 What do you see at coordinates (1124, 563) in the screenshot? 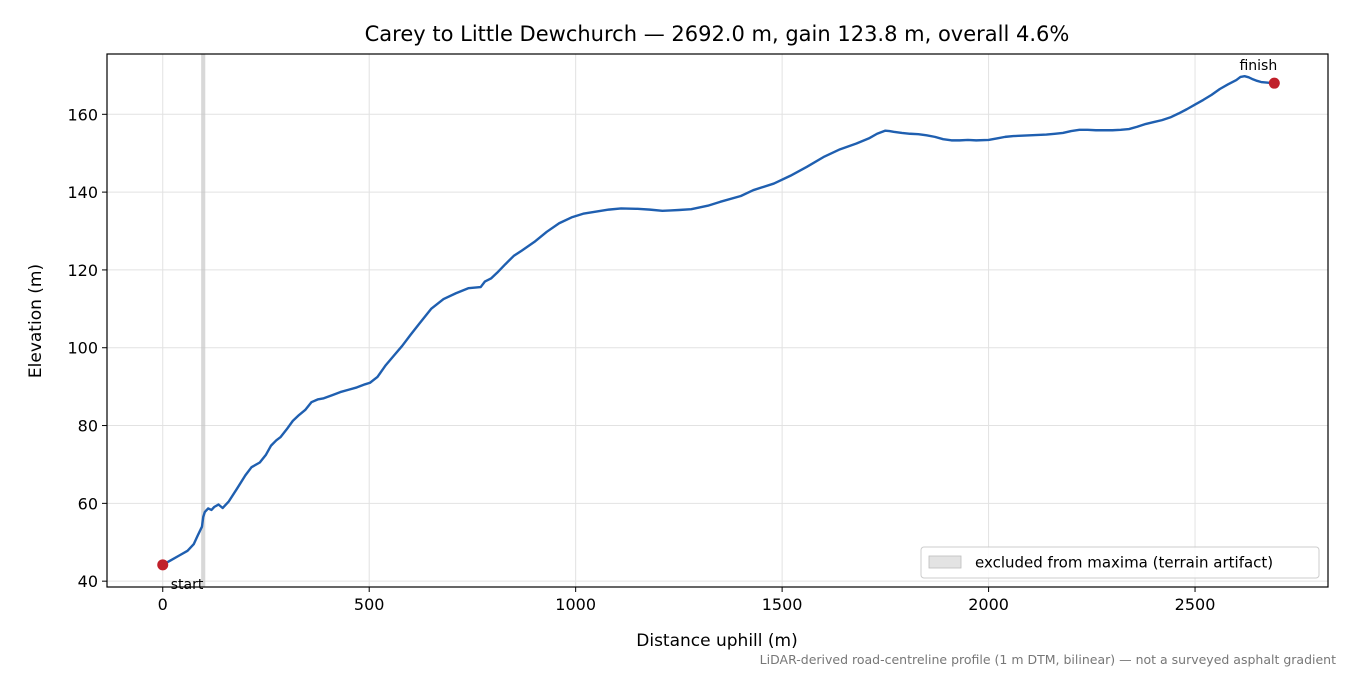
I see `legend-label-excluded: excluded from maxima (terrain artifact)` at bounding box center [1124, 563].